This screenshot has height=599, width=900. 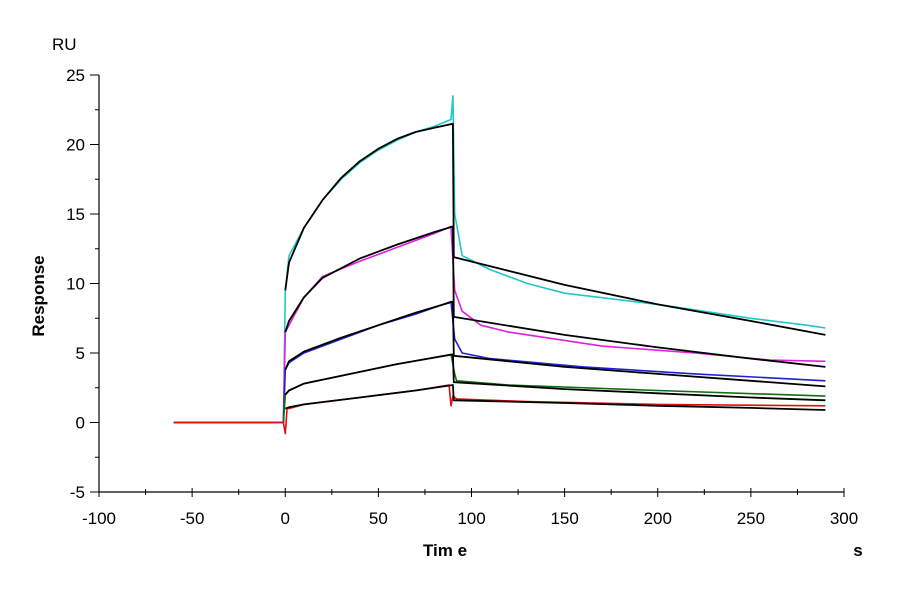 What do you see at coordinates (192, 518) in the screenshot?
I see `x-tick-label: -50` at bounding box center [192, 518].